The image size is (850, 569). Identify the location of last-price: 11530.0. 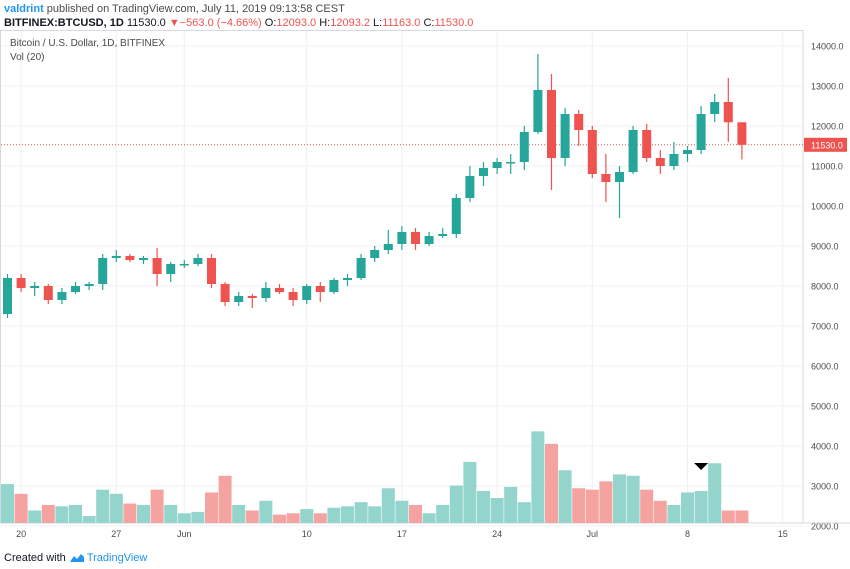
(146, 23).